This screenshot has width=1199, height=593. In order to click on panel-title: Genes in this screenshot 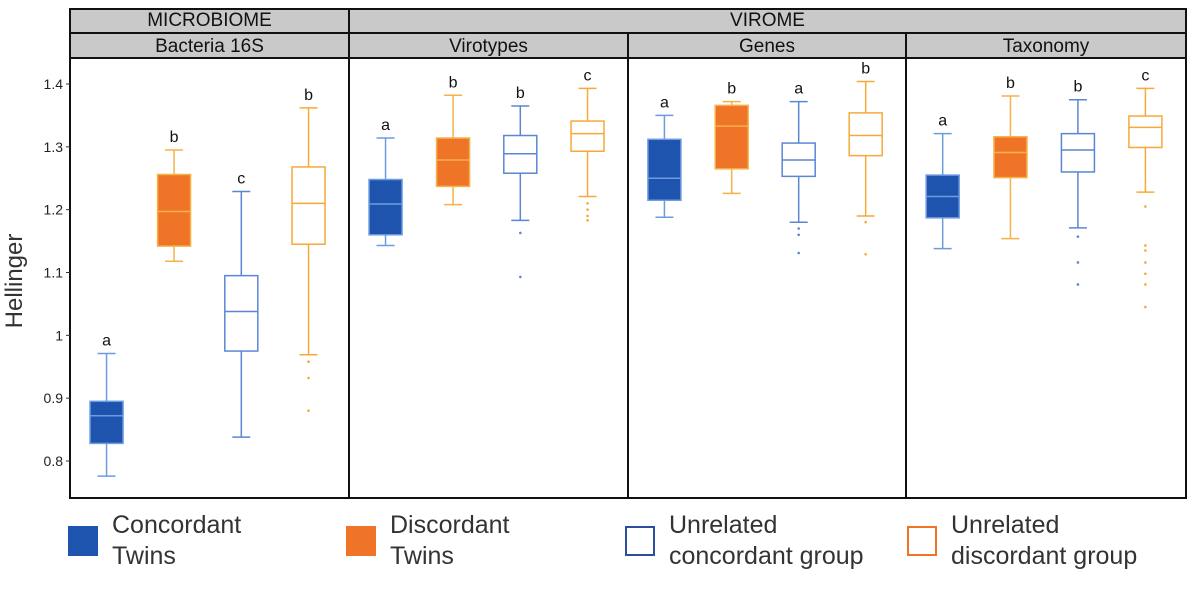, I will do `click(767, 46)`.